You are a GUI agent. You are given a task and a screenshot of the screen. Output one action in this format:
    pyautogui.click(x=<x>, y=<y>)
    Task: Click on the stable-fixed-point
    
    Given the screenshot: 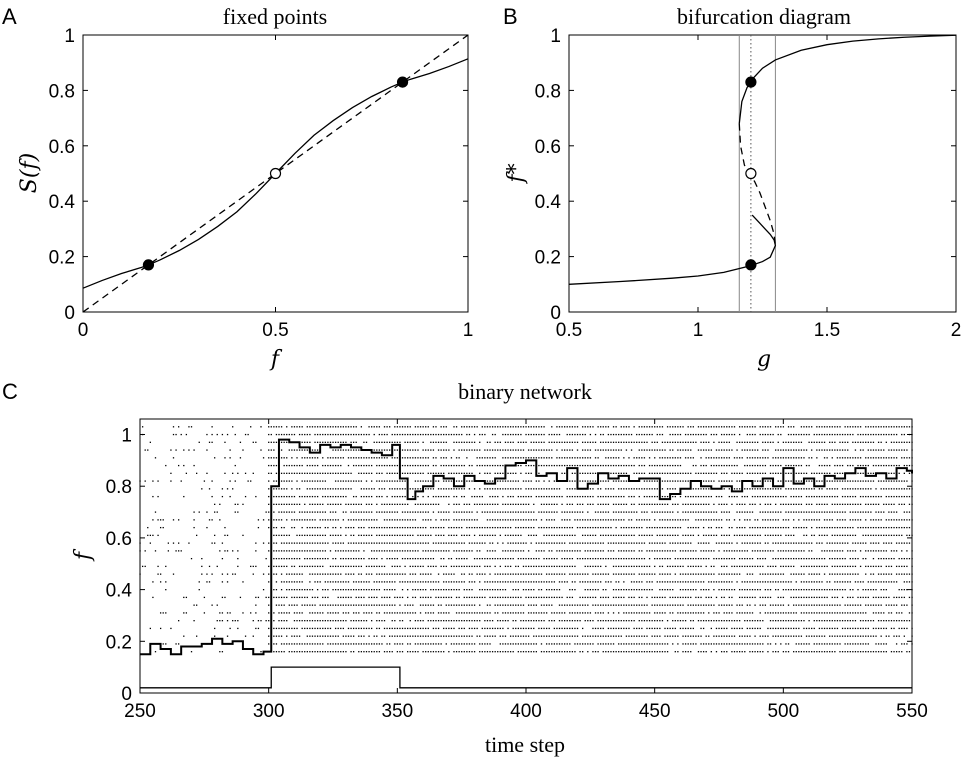 What is the action you would take?
    pyautogui.click(x=751, y=82)
    